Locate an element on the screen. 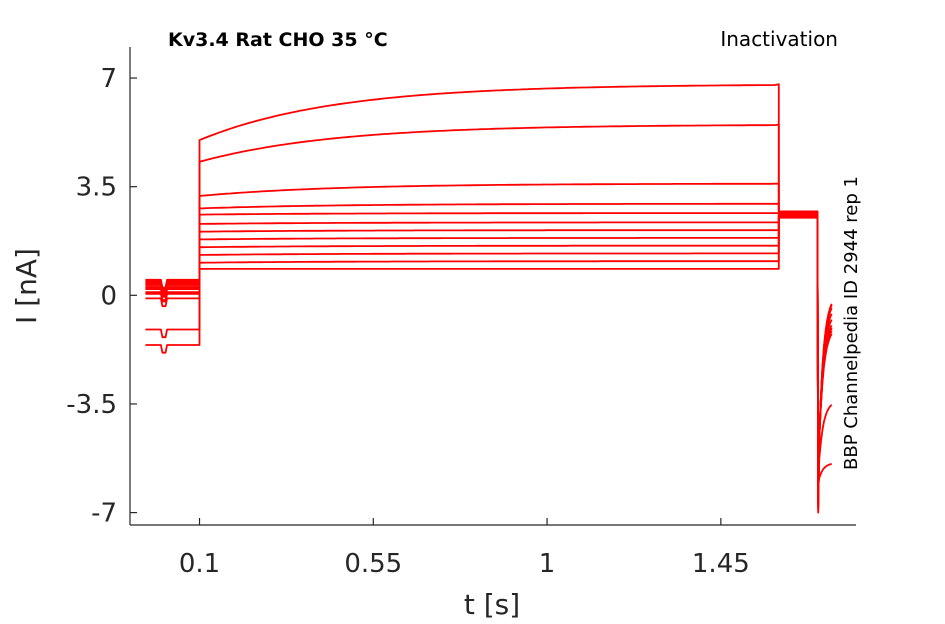 The width and height of the screenshot is (945, 624). channelpedia-id-label: BBP Channelpedia ID 2944 rep 1 is located at coordinates (851, 323).